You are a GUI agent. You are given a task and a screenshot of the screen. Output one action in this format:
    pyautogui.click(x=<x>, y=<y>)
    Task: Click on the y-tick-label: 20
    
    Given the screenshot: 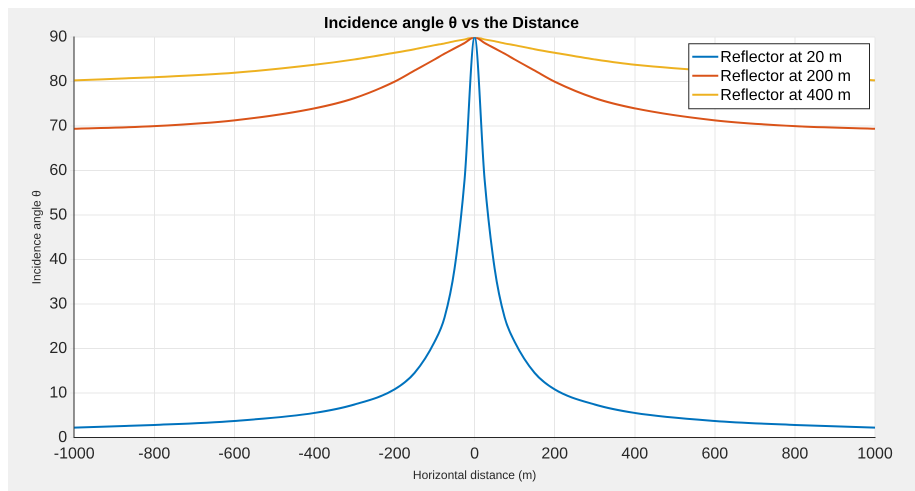 What is the action you would take?
    pyautogui.click(x=58, y=348)
    